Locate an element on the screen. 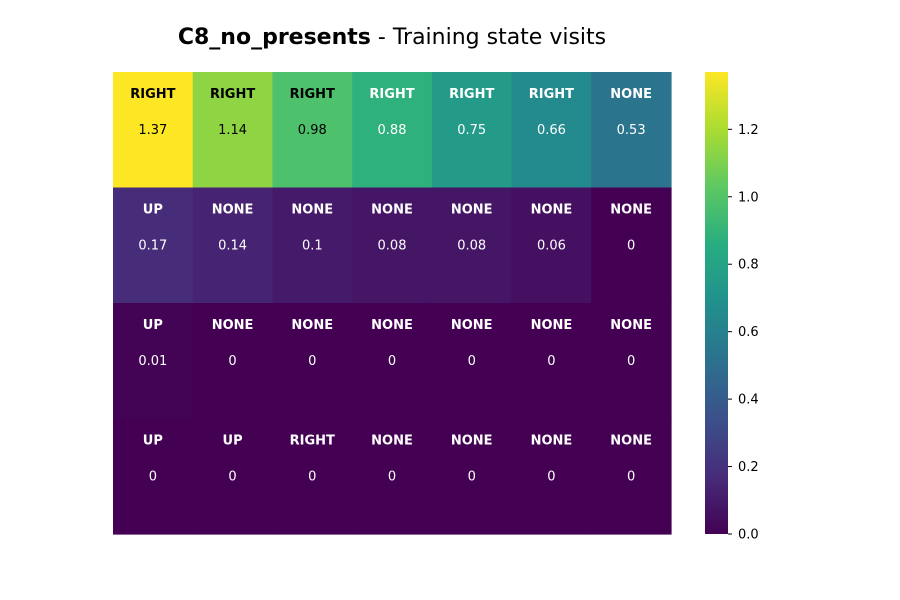  cell-value-label: 0.53 is located at coordinates (631, 130).